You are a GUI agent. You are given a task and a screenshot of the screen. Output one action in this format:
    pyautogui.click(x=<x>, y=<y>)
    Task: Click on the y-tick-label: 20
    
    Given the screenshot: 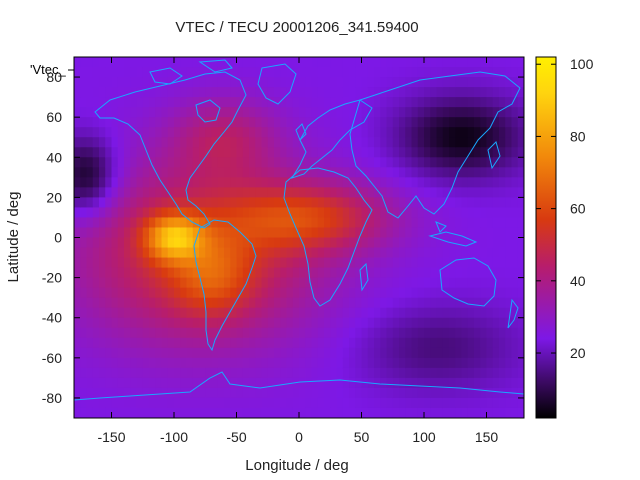 What is the action you would take?
    pyautogui.click(x=54, y=197)
    